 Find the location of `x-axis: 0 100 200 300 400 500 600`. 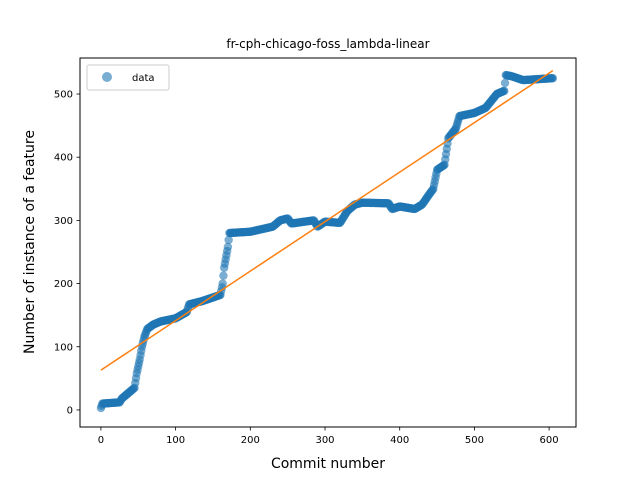

x-axis: 0 100 200 300 400 500 600 is located at coordinates (328, 436).